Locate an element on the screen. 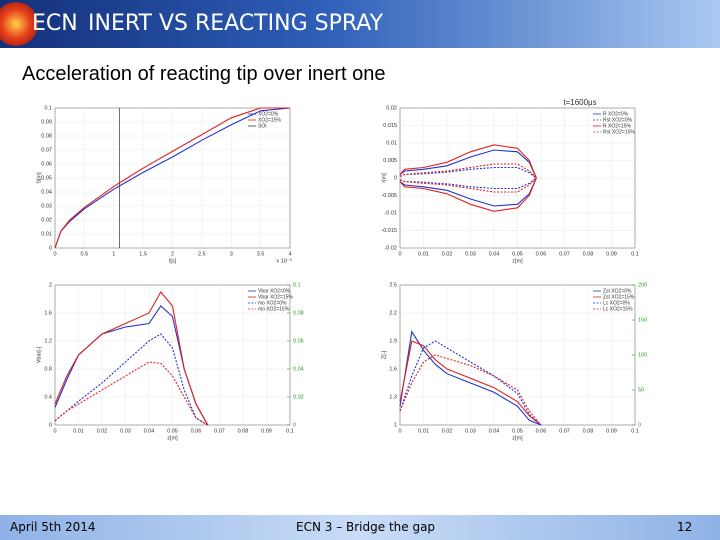 The width and height of the screenshot is (720, 540). legend-label: XO2=0% is located at coordinates (268, 114).